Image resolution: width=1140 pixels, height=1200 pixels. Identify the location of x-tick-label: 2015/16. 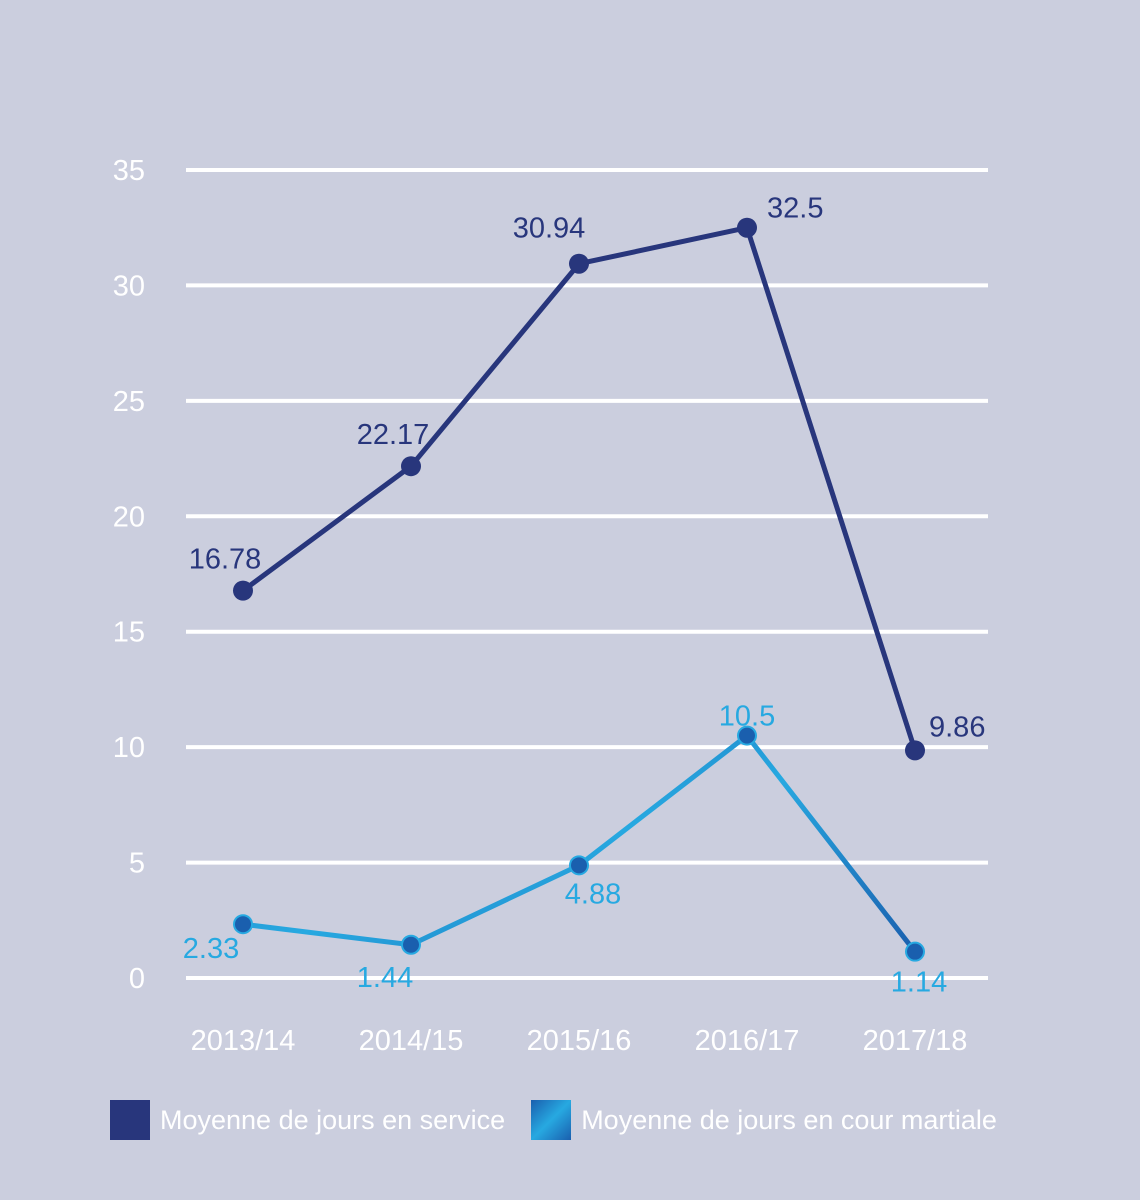
(579, 1041).